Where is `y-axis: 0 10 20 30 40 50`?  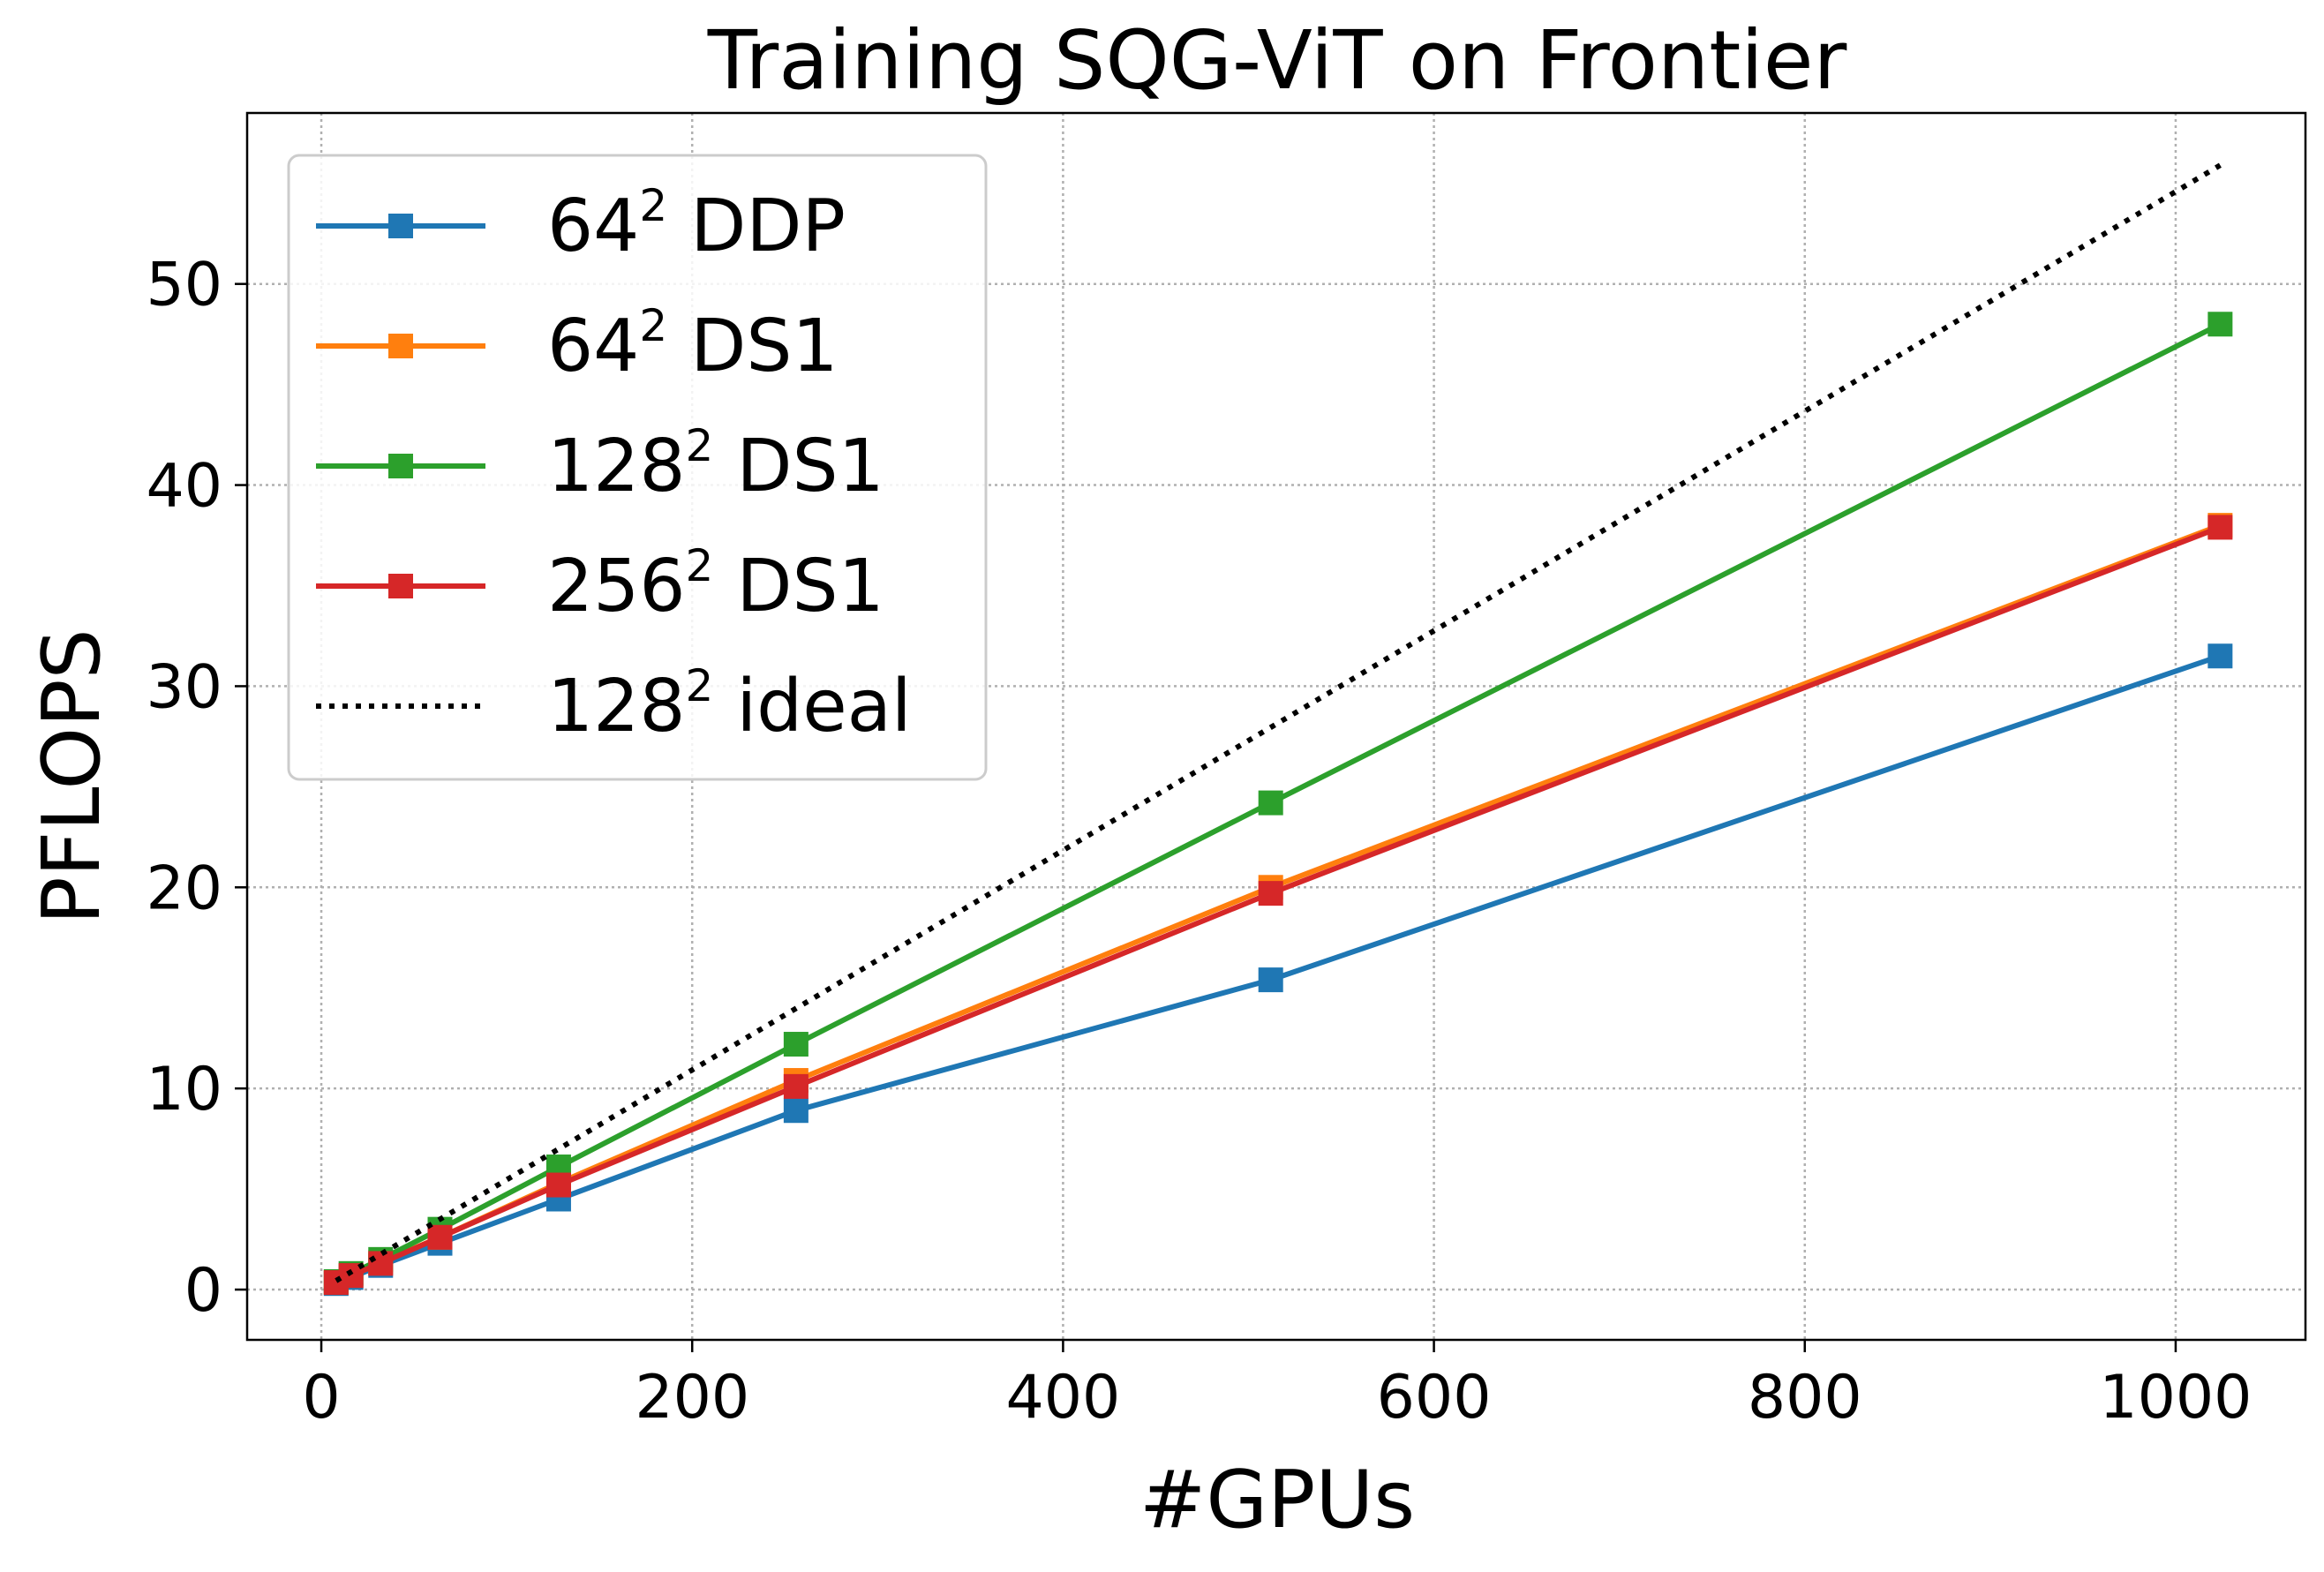
y-axis: 0 10 20 30 40 50 is located at coordinates (196, 788).